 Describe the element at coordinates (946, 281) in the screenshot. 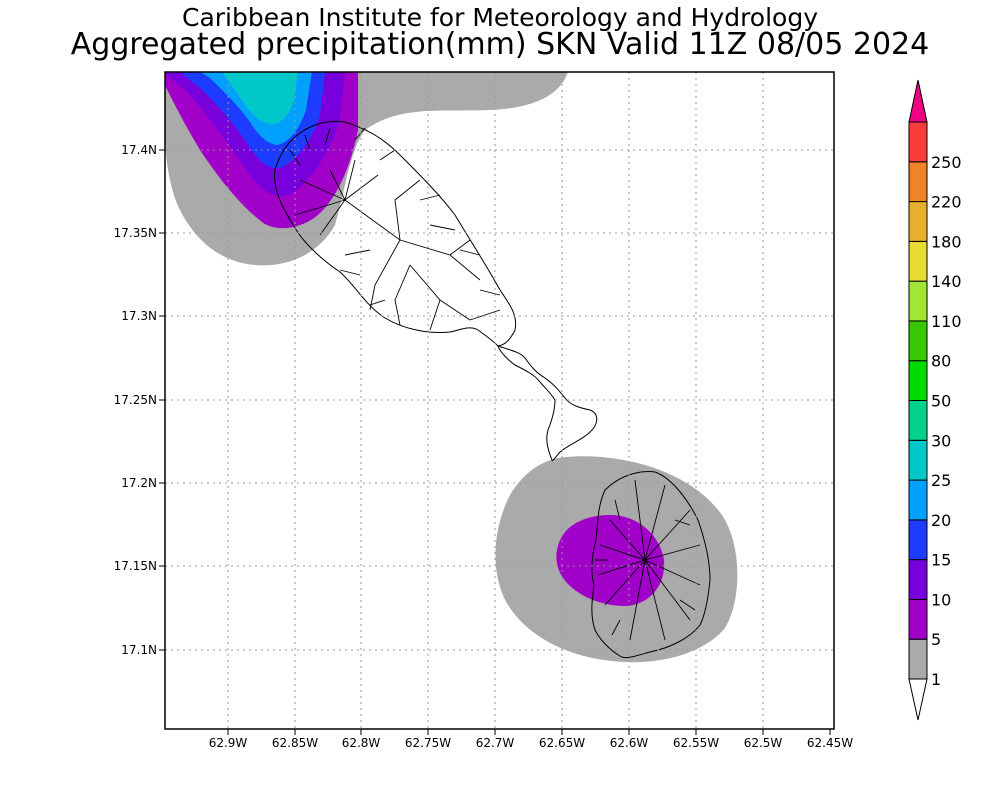

I see `colorbar-label: 140` at that location.